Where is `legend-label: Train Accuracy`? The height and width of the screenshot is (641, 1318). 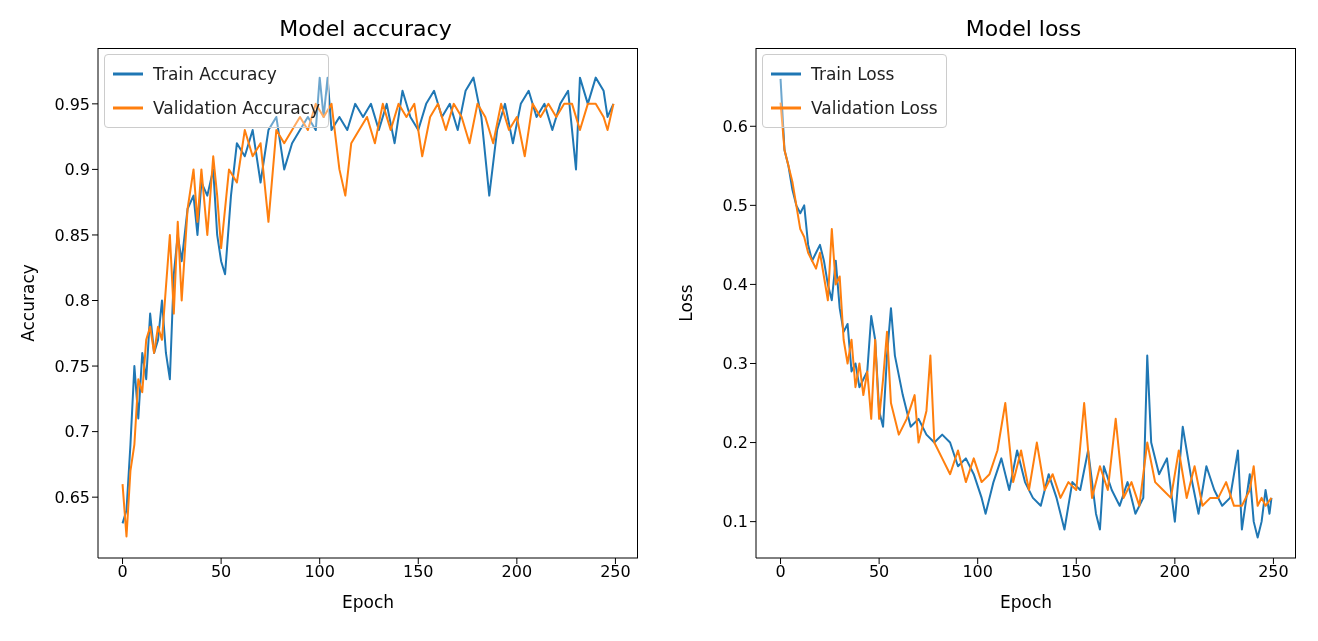
legend-label: Train Accuracy is located at coordinates (215, 74).